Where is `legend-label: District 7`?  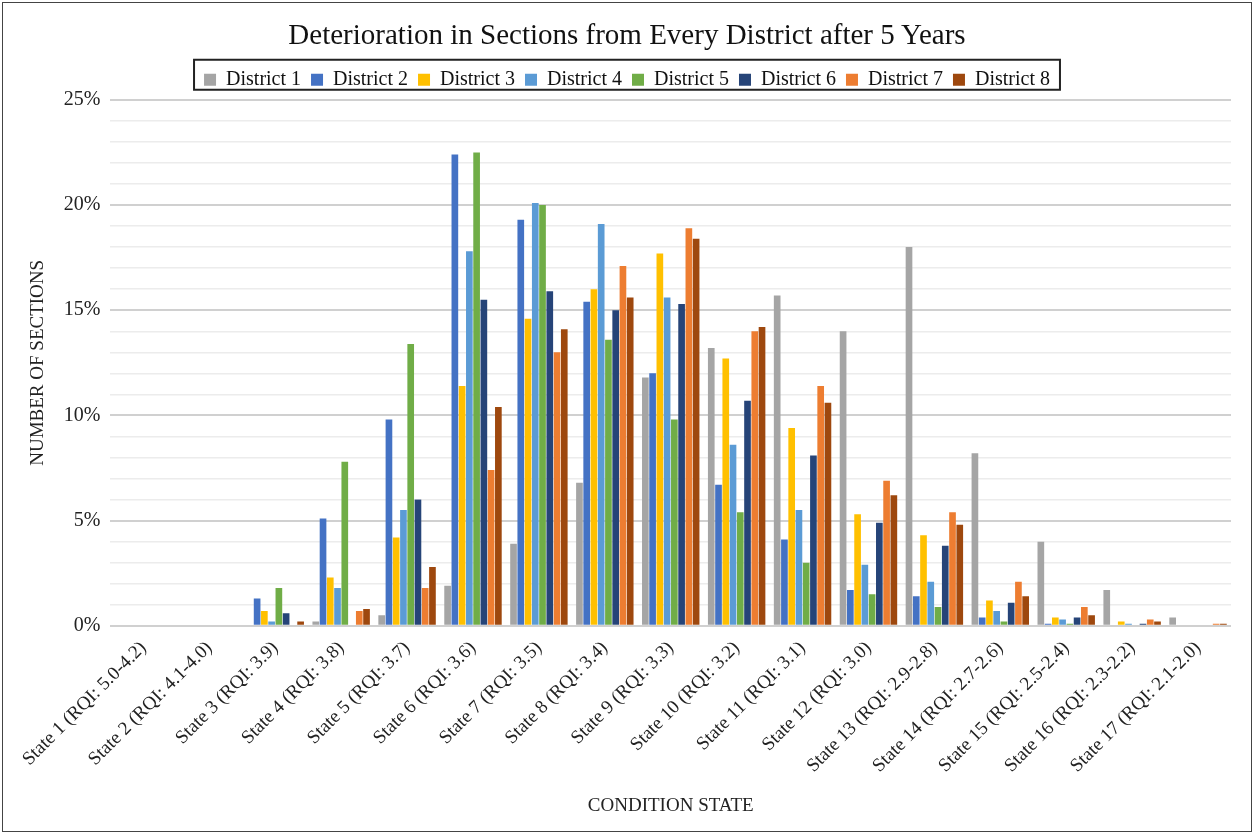 legend-label: District 7 is located at coordinates (905, 78).